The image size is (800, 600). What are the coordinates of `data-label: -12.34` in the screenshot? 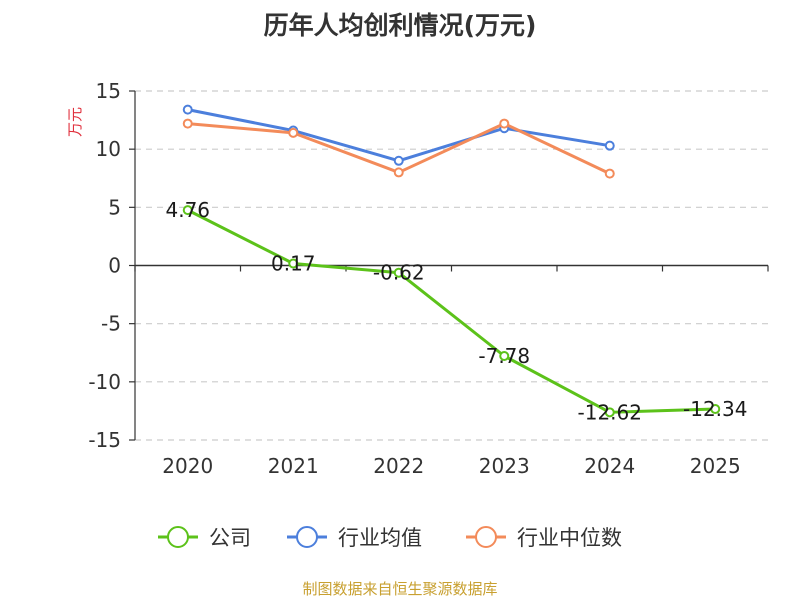 It's located at (715, 409).